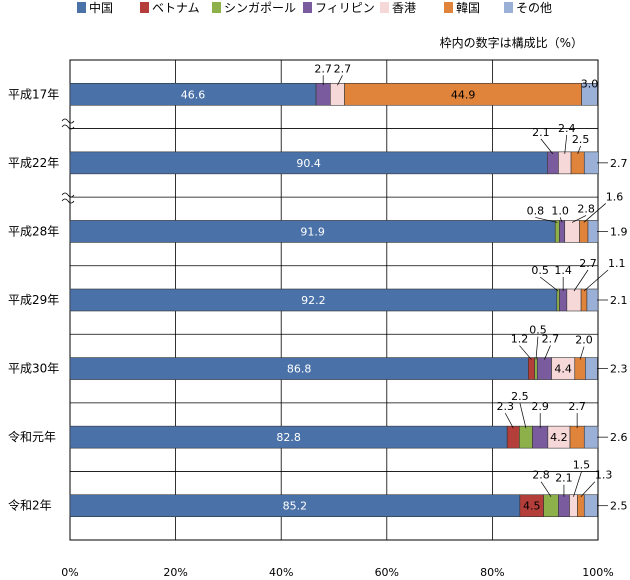 The height and width of the screenshot is (580, 630). Describe the element at coordinates (295, 506) in the screenshot. I see `data-label-0: 85.2` at that location.